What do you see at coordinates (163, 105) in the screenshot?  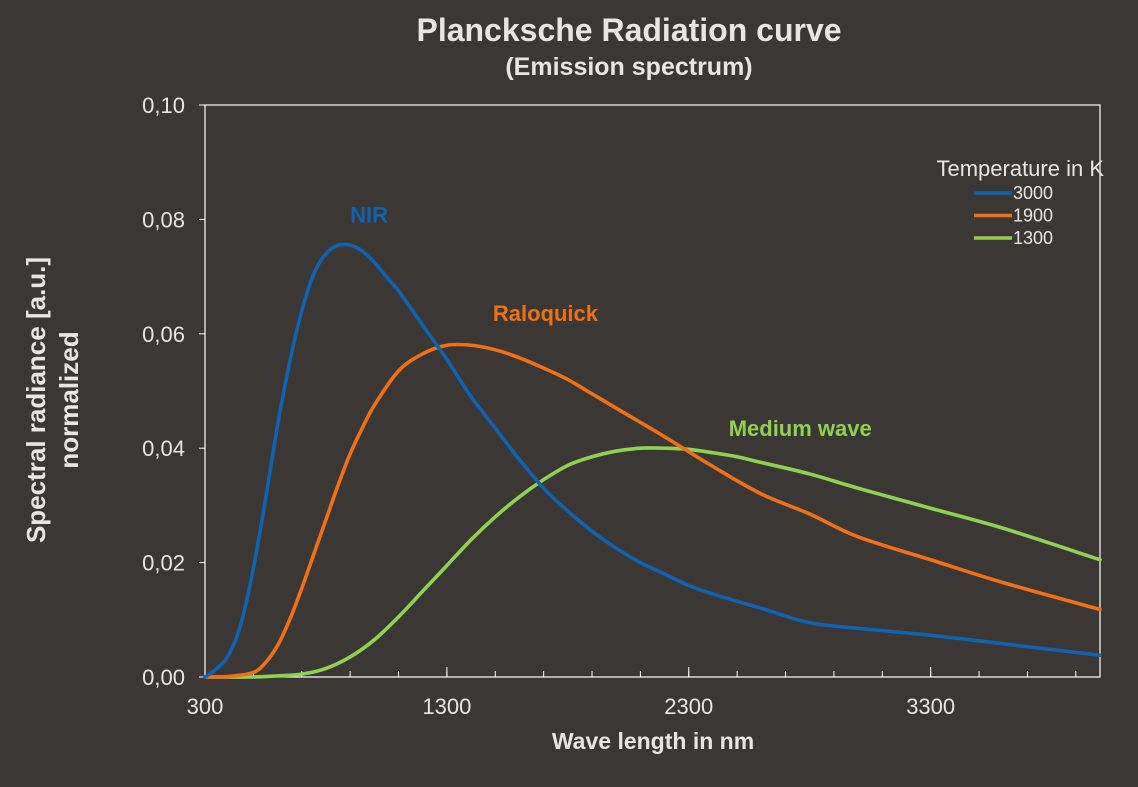 I see `y-tick-label: 0,10` at bounding box center [163, 105].